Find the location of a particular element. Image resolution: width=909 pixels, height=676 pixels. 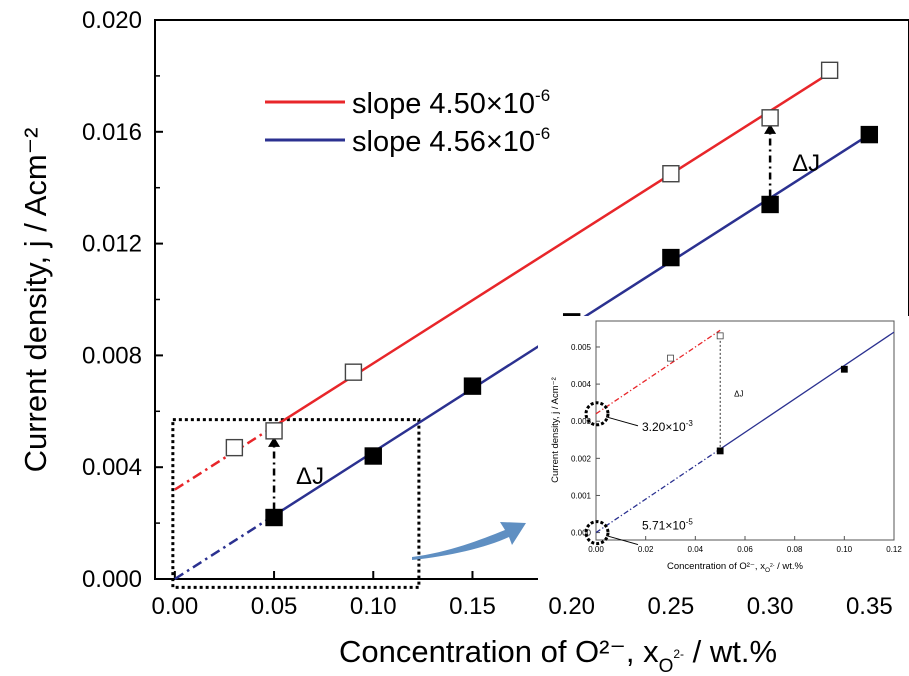

x-tick-label: 0.15 is located at coordinates (472, 606).